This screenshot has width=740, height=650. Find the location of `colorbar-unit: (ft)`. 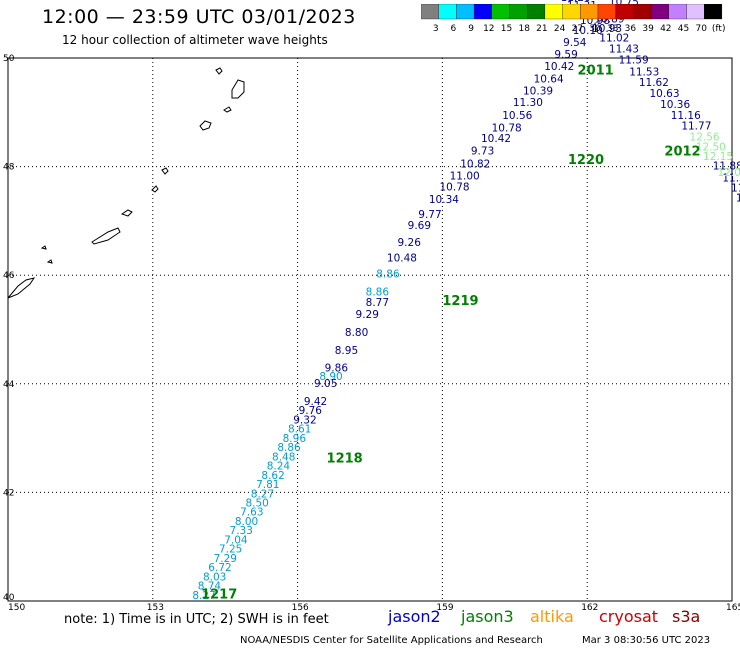

colorbar-unit: (ft) is located at coordinates (719, 29).